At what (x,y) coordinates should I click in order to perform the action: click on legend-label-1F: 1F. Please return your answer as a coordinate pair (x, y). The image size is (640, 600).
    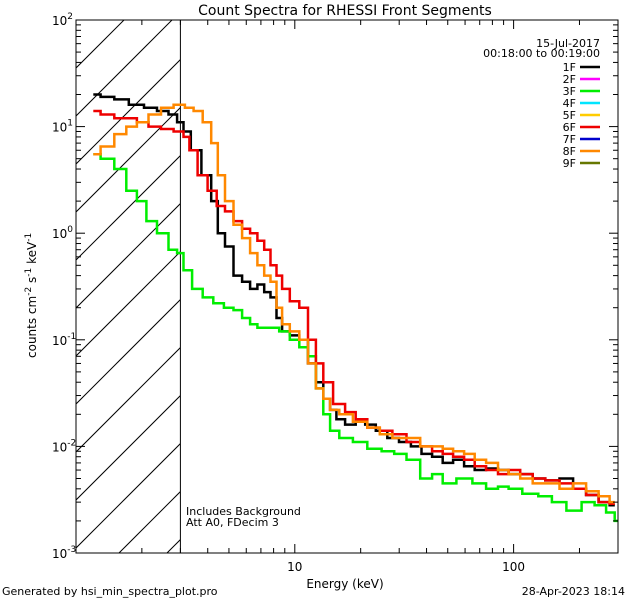
    Looking at the image, I should click on (569, 67).